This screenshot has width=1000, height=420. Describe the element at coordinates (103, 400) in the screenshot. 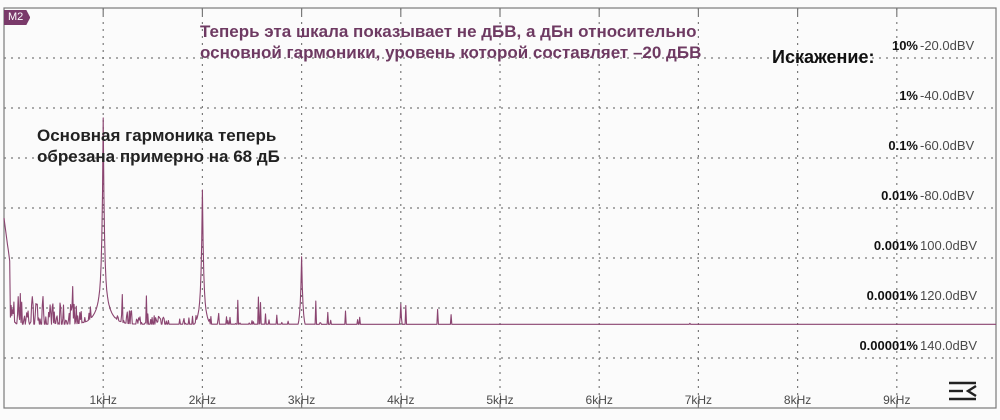

I see `x-tick-label-1: 1kHz` at that location.